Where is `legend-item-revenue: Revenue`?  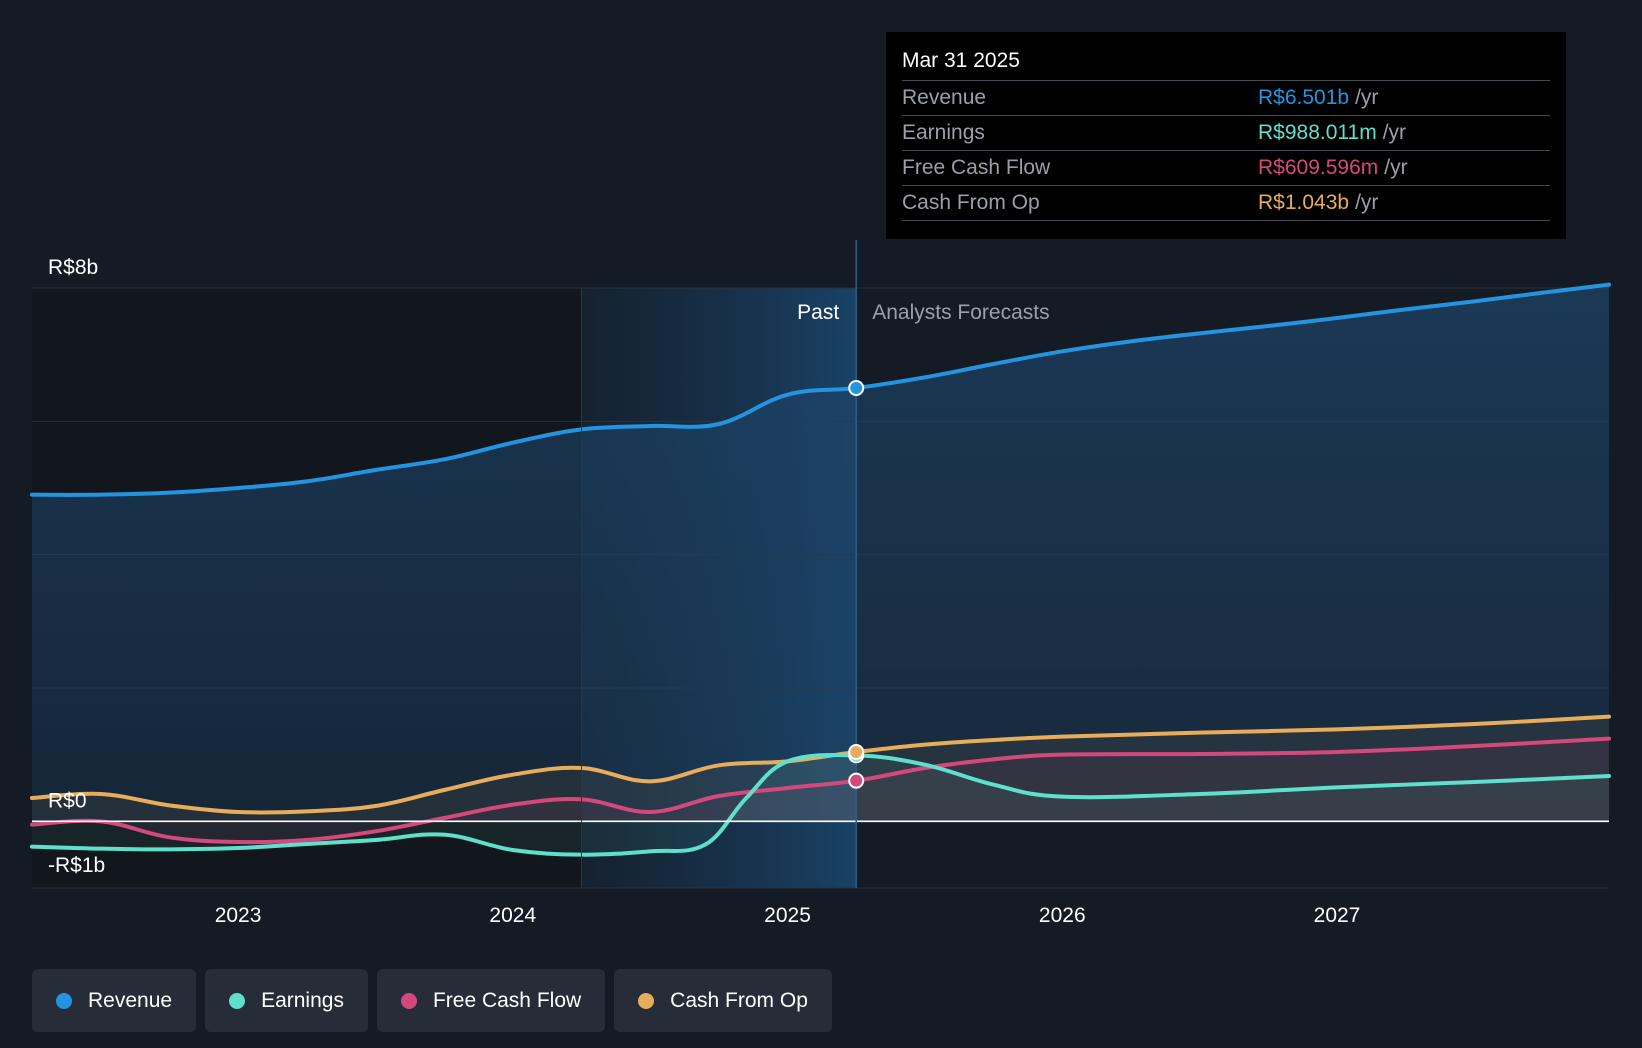
legend-item-revenue: Revenue is located at coordinates (114, 1000).